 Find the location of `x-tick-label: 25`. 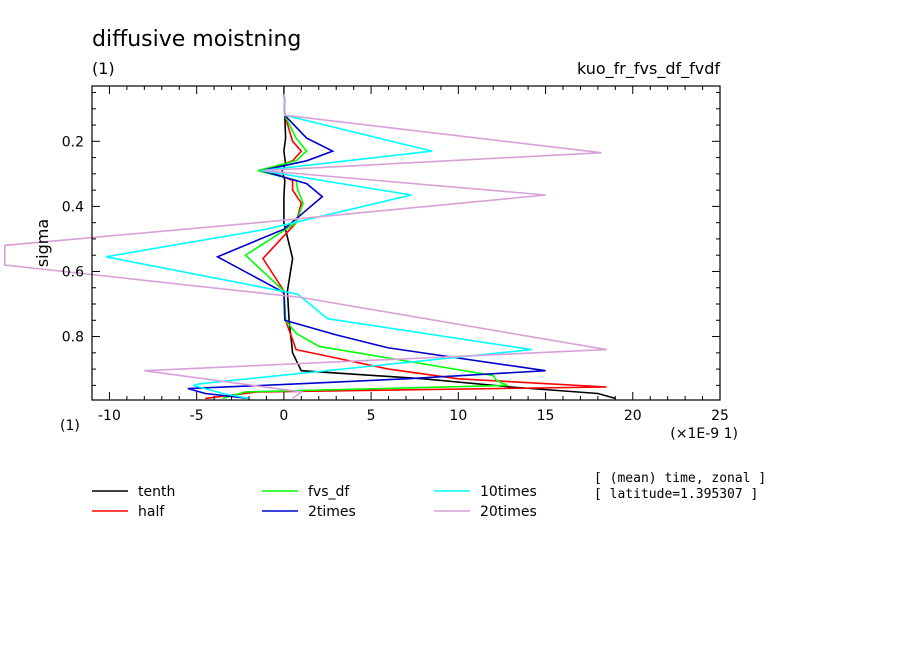

x-tick-label: 25 is located at coordinates (720, 416).